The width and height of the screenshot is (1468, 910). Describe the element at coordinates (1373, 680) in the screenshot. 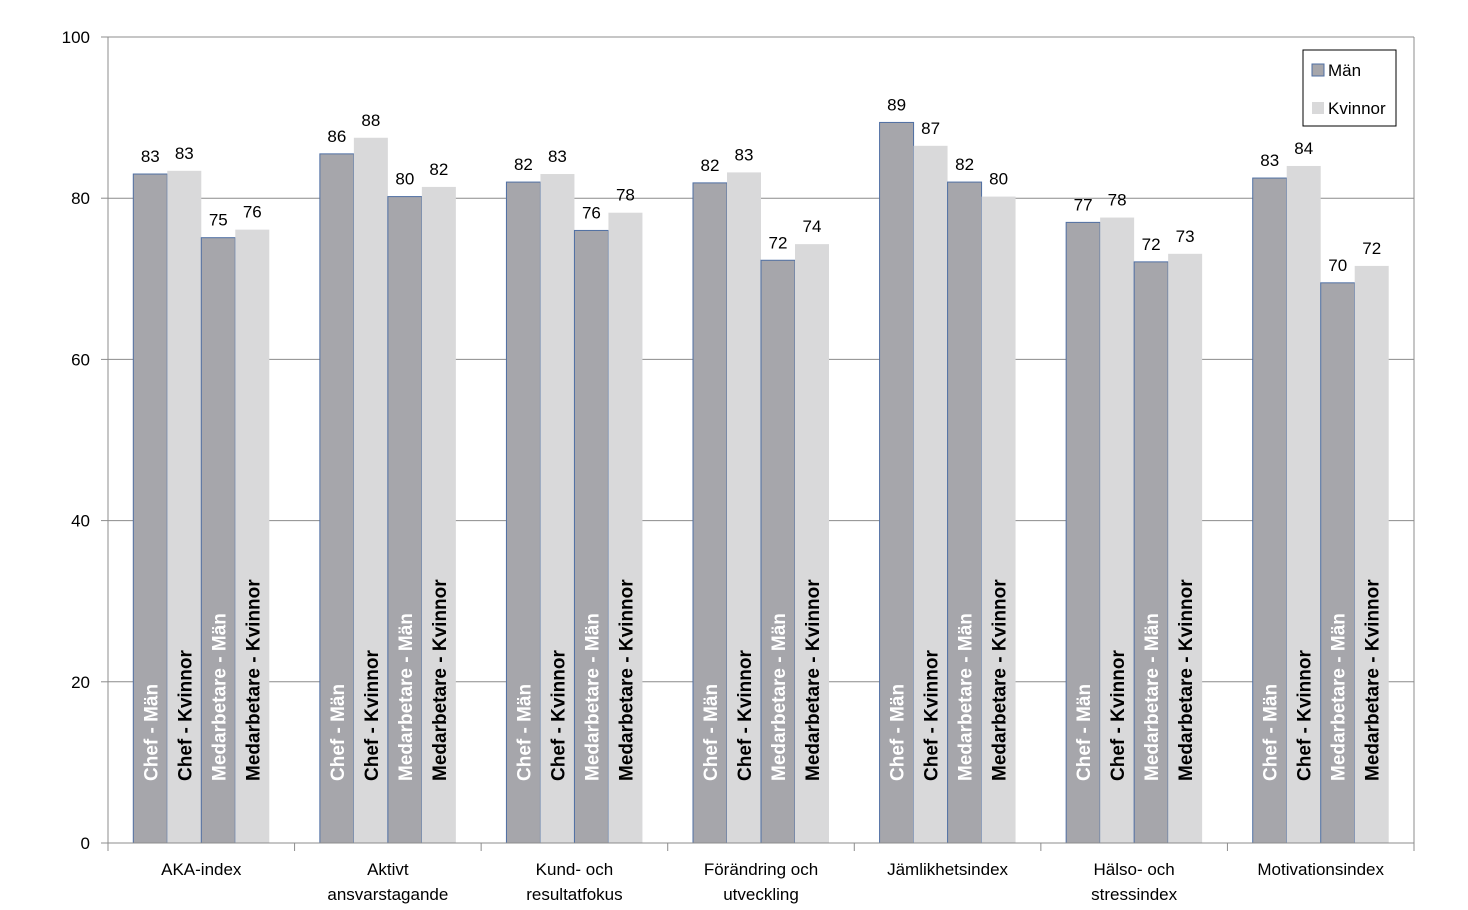

I see `inbar-label-6-3: Medarbetare - Kvinnor` at that location.